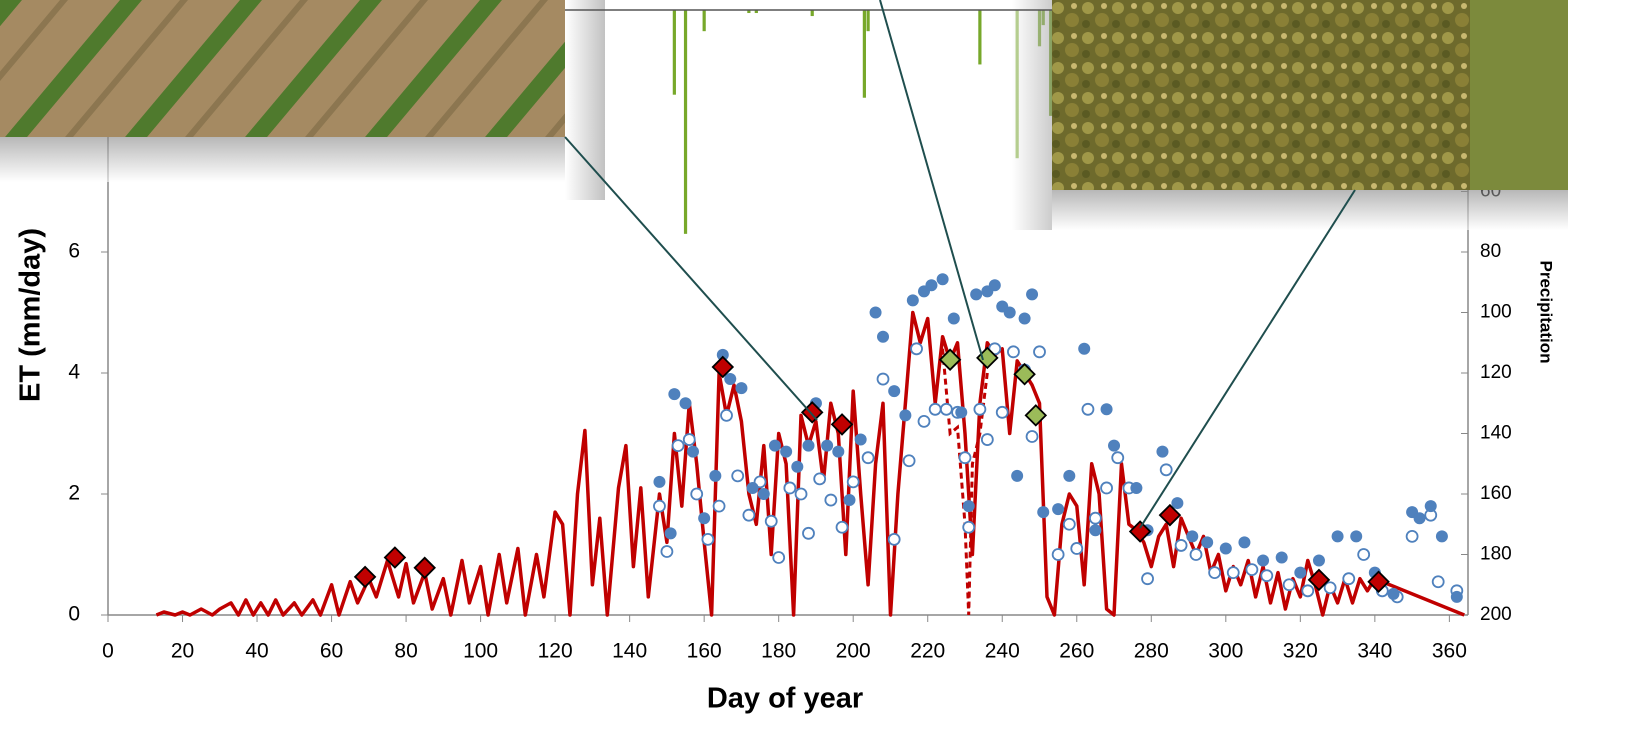  I want to click on x-tick-label: 160, so click(704, 651).